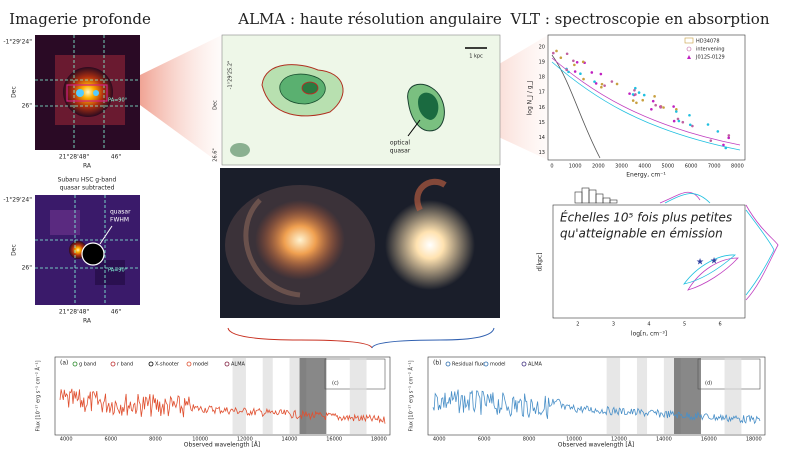 This screenshot has height=449, width=800. I want to click on legend-label: r band, so click(125, 365).